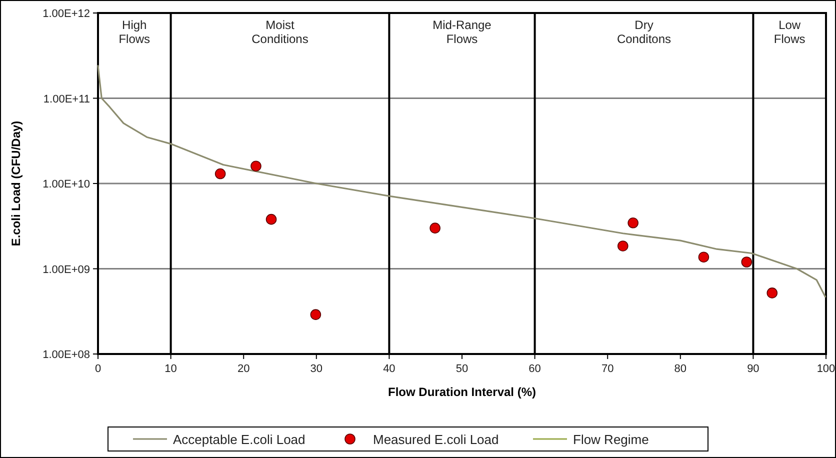  I want to click on x-tick-label: 30, so click(316, 369).